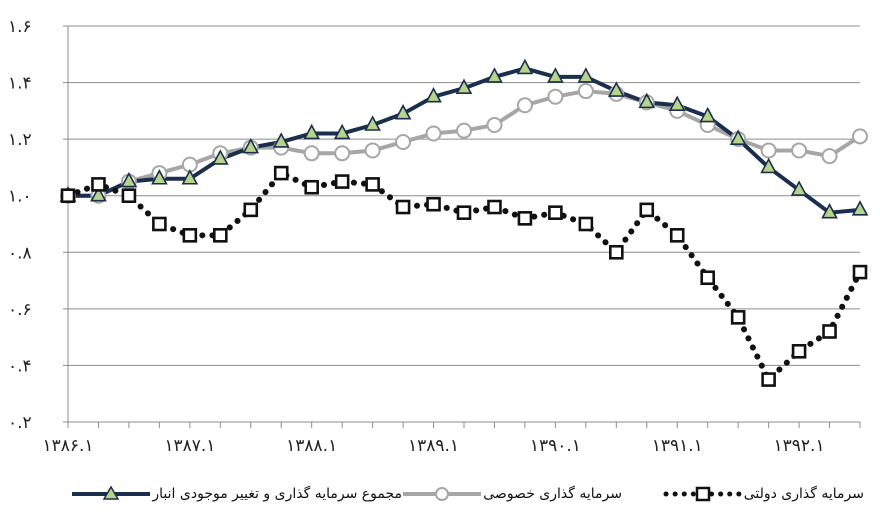  Describe the element at coordinates (20, 84) in the screenshot. I see `y-tick-label: ۱.۴` at that location.